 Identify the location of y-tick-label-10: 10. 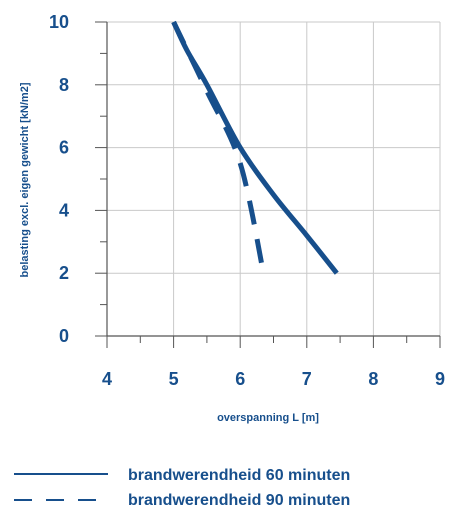
(59, 22).